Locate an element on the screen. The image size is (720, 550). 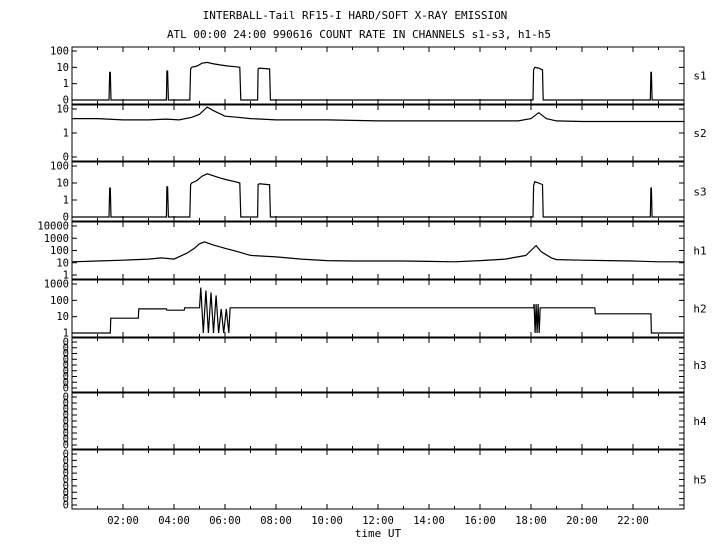
x-tick-label: 22:00 is located at coordinates (633, 521).